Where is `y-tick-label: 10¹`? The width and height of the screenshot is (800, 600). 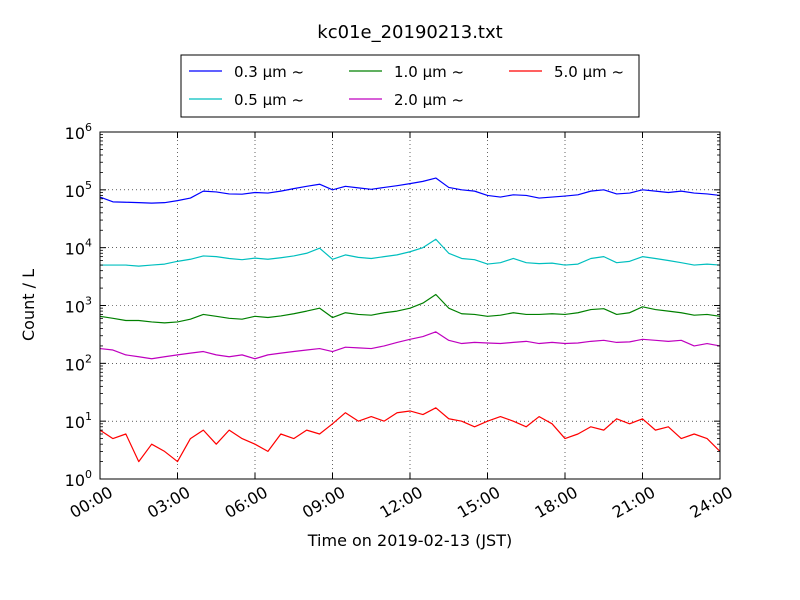
y-tick-label: 10¹ is located at coordinates (78, 421).